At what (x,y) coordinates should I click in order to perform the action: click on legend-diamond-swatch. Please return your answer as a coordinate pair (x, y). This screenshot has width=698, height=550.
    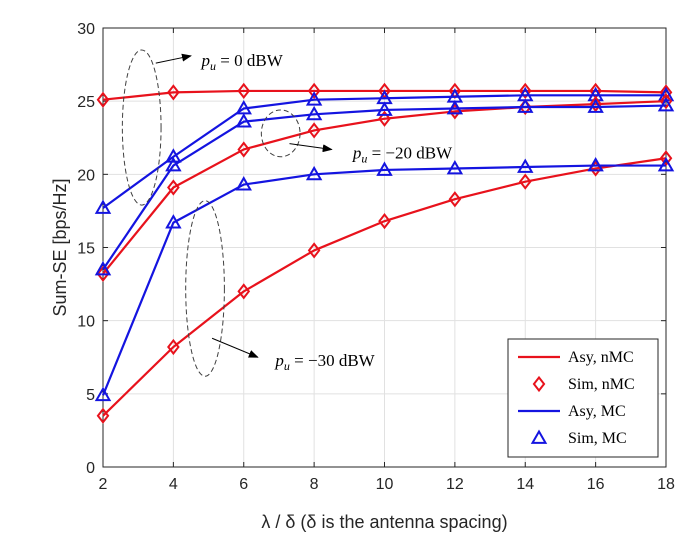
    Looking at the image, I should click on (539, 384).